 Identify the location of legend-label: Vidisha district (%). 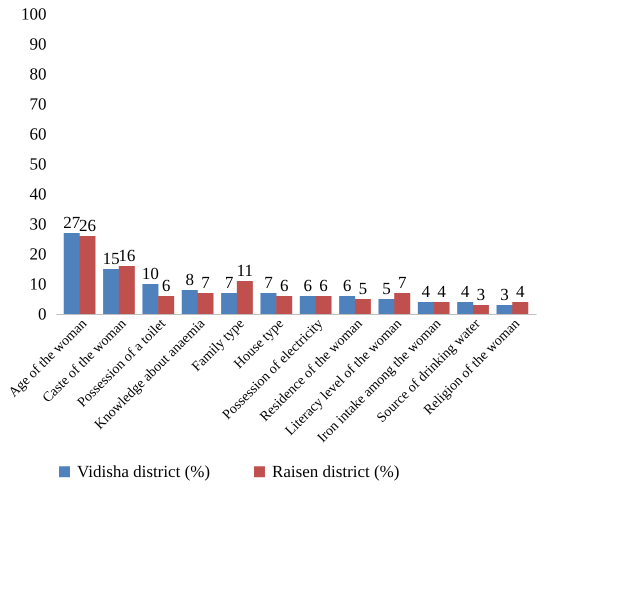
(143, 471).